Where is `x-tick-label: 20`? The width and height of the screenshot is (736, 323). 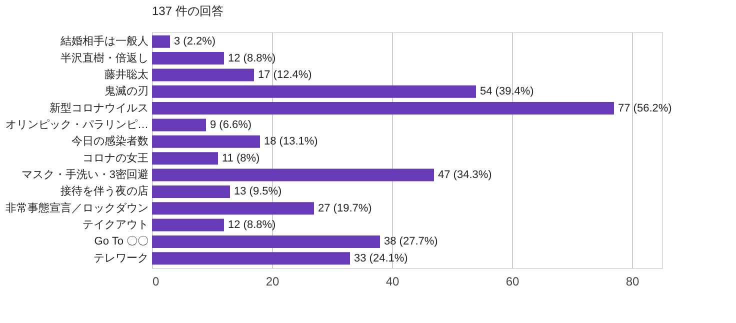
x-tick-label: 20 is located at coordinates (273, 281).